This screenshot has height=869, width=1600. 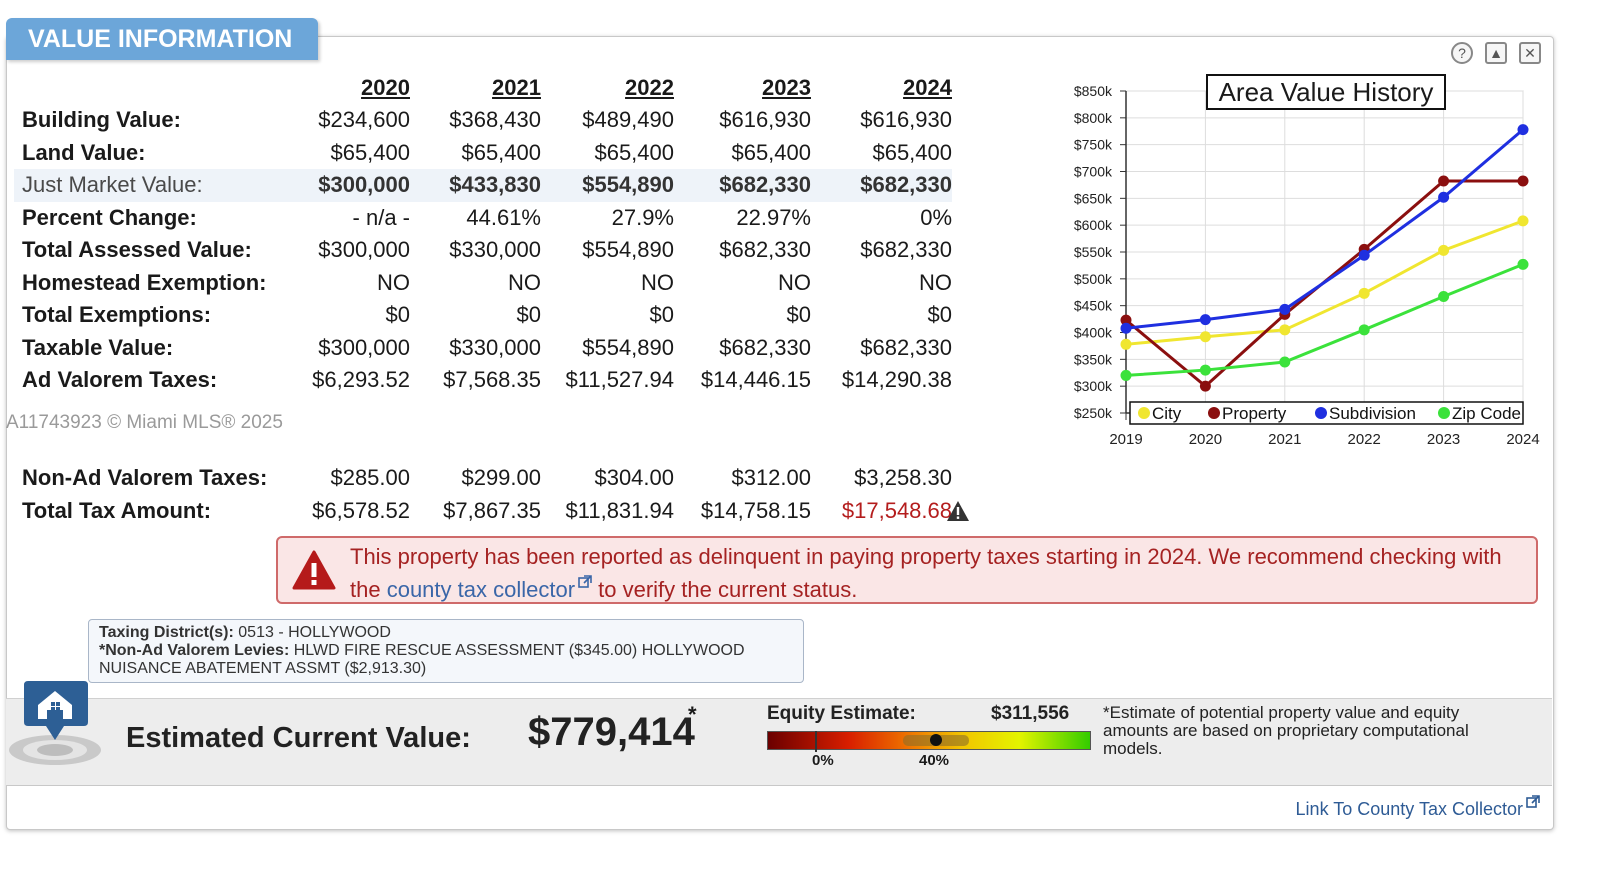 I want to click on chart-y-tick-label: $700k, so click(x=1093, y=172).